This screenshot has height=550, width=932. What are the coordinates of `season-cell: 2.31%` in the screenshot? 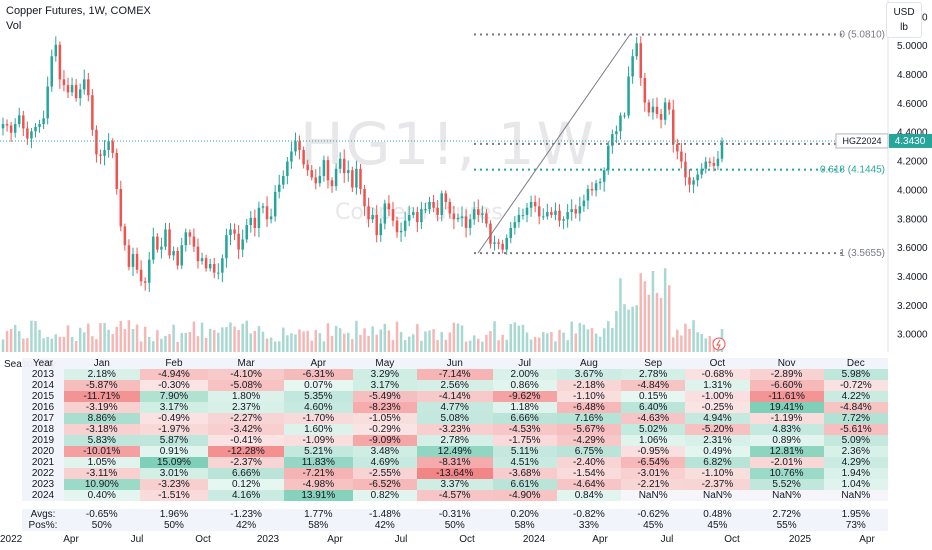 It's located at (717, 440).